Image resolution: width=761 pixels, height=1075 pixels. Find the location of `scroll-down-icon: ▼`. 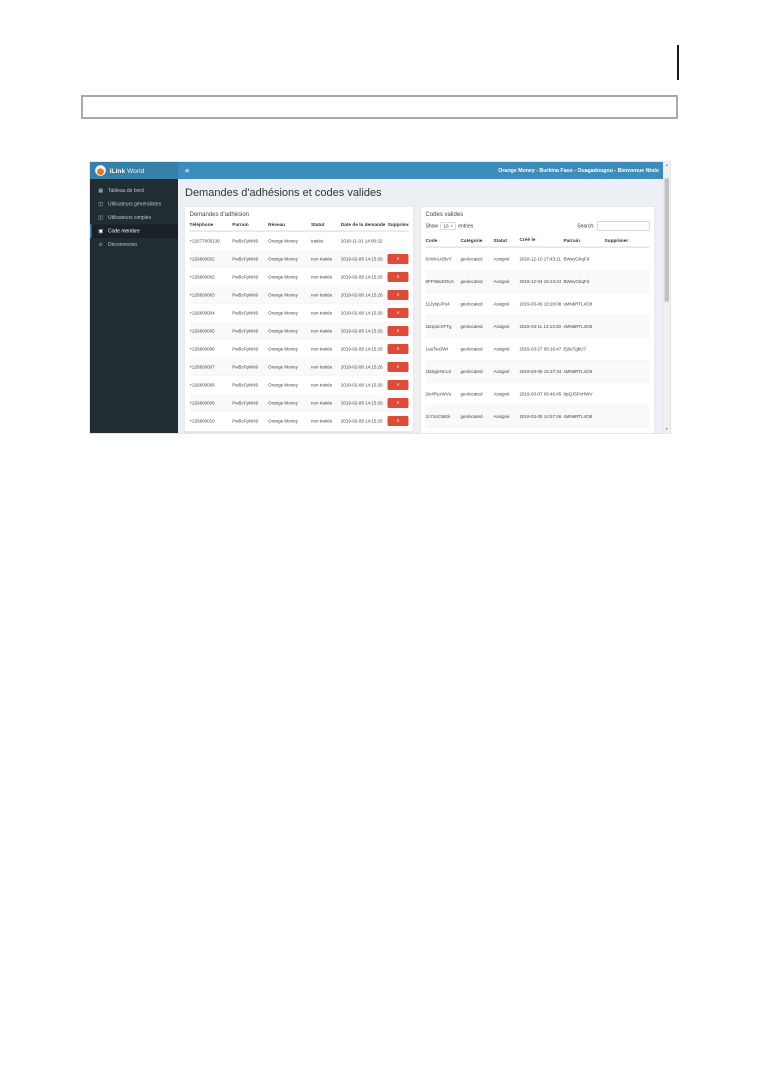

scroll-down-icon: ▼ is located at coordinates (667, 429).